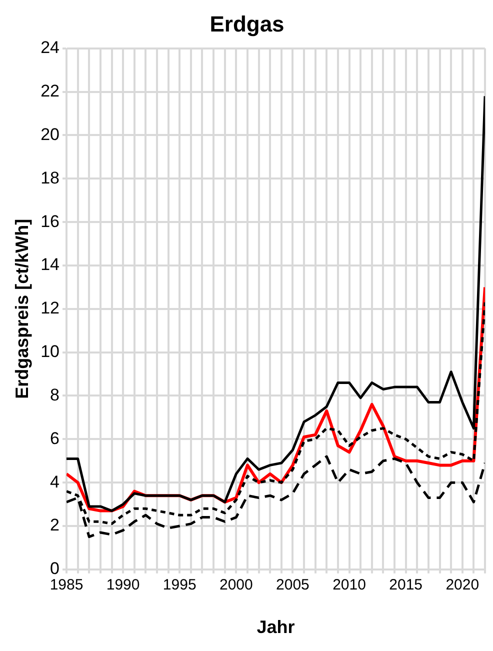 This screenshot has width=493, height=651. I want to click on y-tick-label: 24, so click(50, 48).